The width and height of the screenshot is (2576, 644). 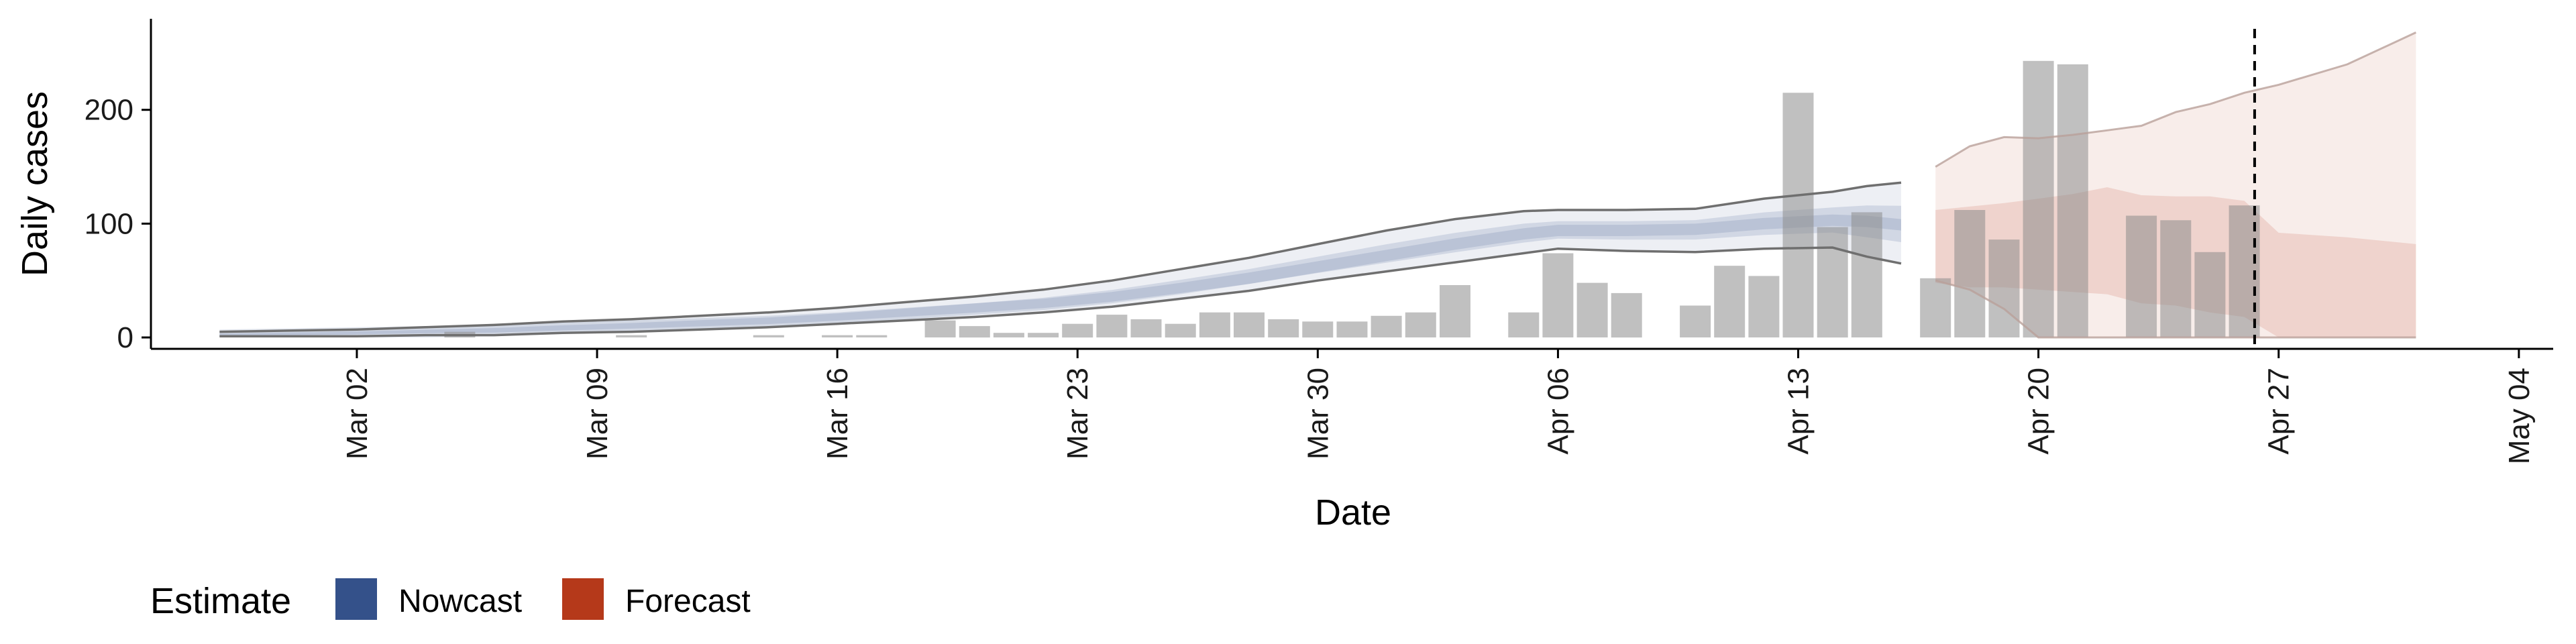 I want to click on forecast-upper-line, so click(x=2176, y=100).